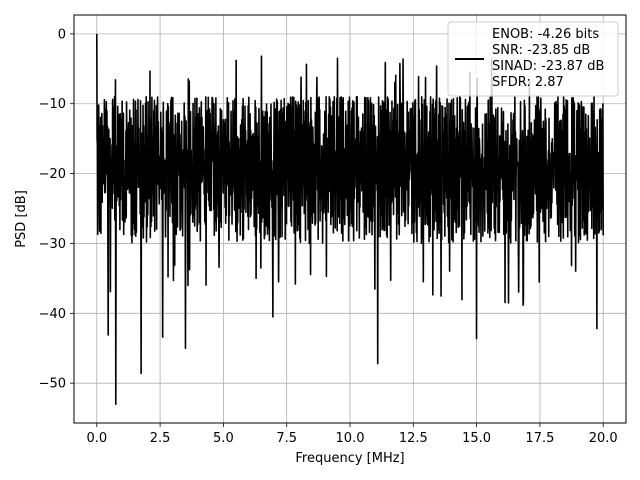 Image resolution: width=640 pixels, height=480 pixels. I want to click on x-tick-label: 15.0, so click(476, 438).